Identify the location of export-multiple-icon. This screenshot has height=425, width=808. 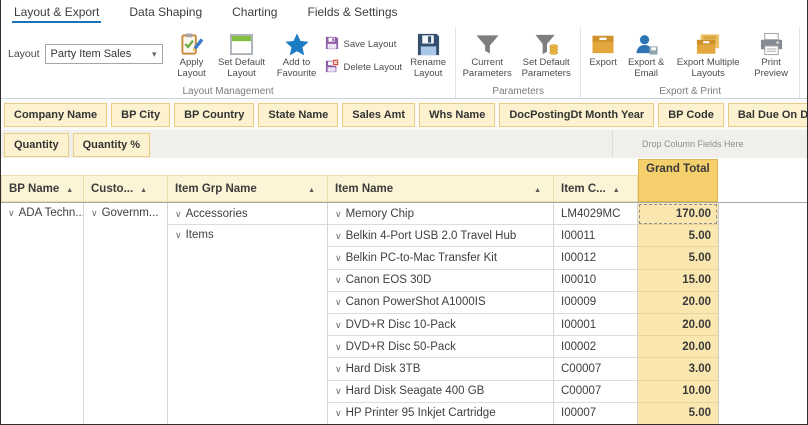
(708, 44).